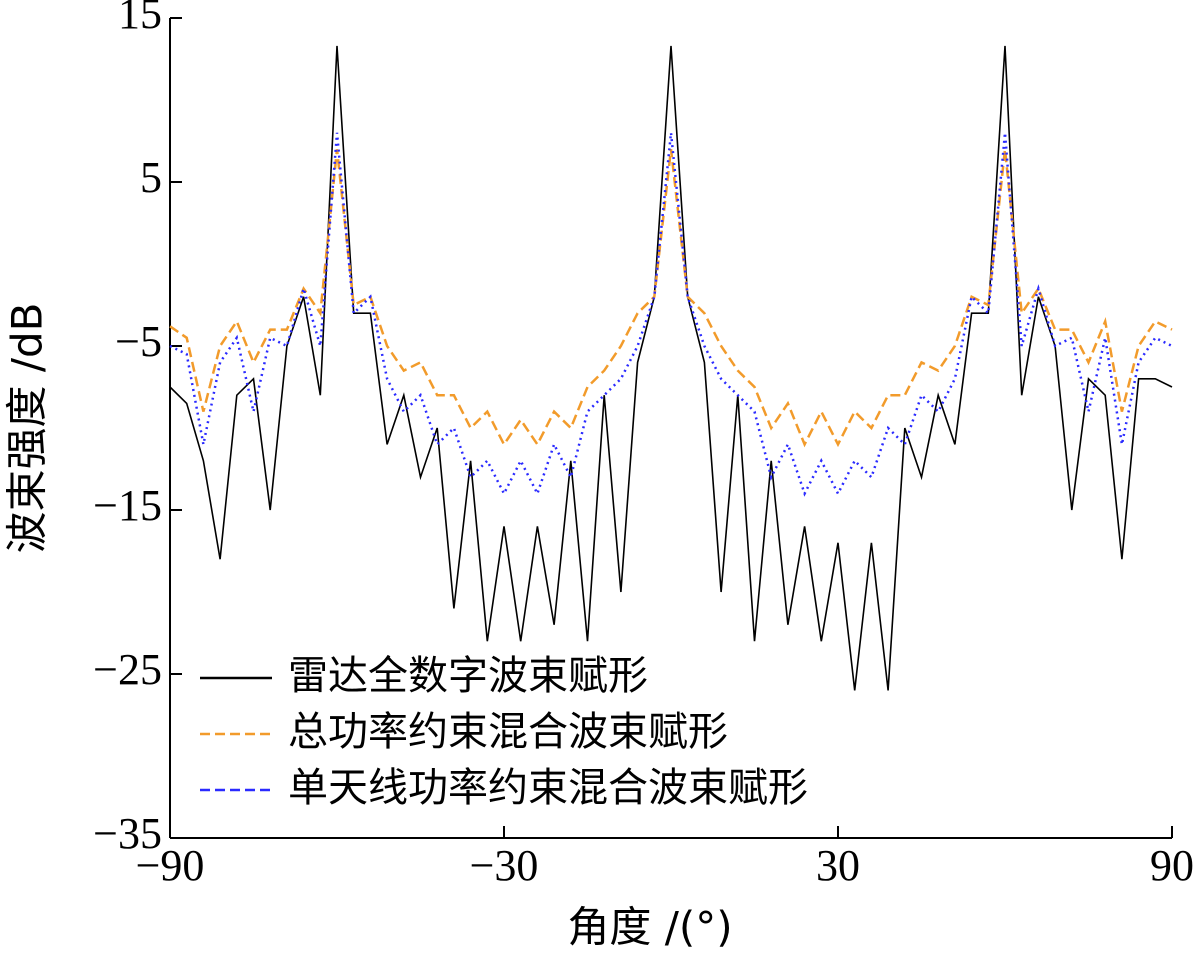 Image resolution: width=1200 pixels, height=961 pixels. I want to click on legend-label: 雷达全数字波束赋形, so click(468, 676).